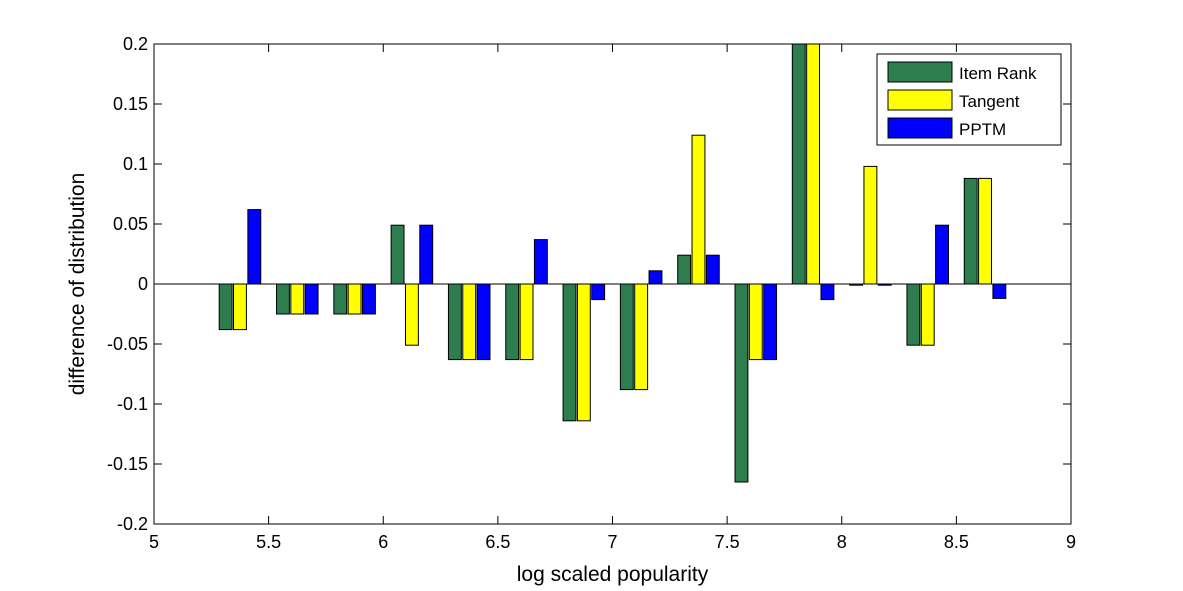 This screenshot has width=1183, height=591. Describe the element at coordinates (956, 542) in the screenshot. I see `x-tick-label: 8.5` at that location.